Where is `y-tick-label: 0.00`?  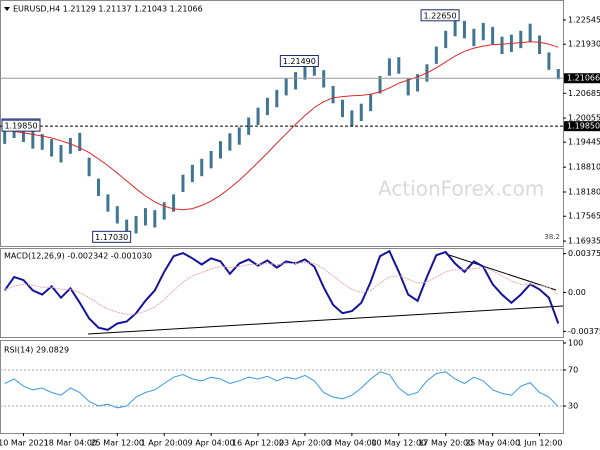 y-tick-label: 0.00 is located at coordinates (577, 292).